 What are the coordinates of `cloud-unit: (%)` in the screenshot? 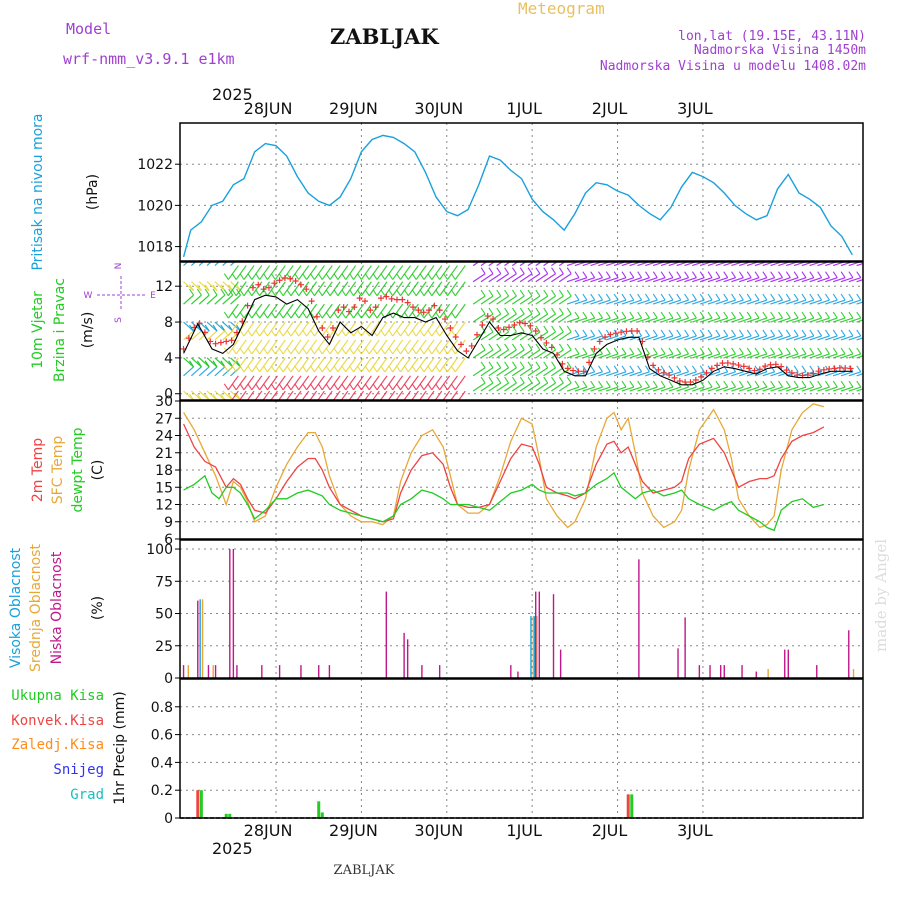 It's located at (98, 608).